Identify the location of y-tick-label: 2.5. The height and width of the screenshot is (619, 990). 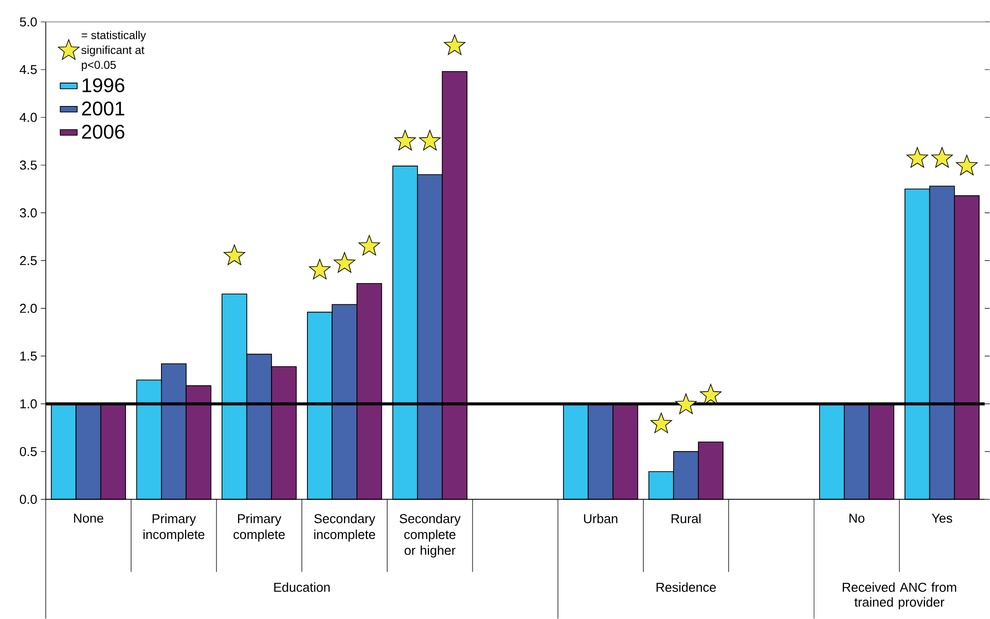
(28, 261).